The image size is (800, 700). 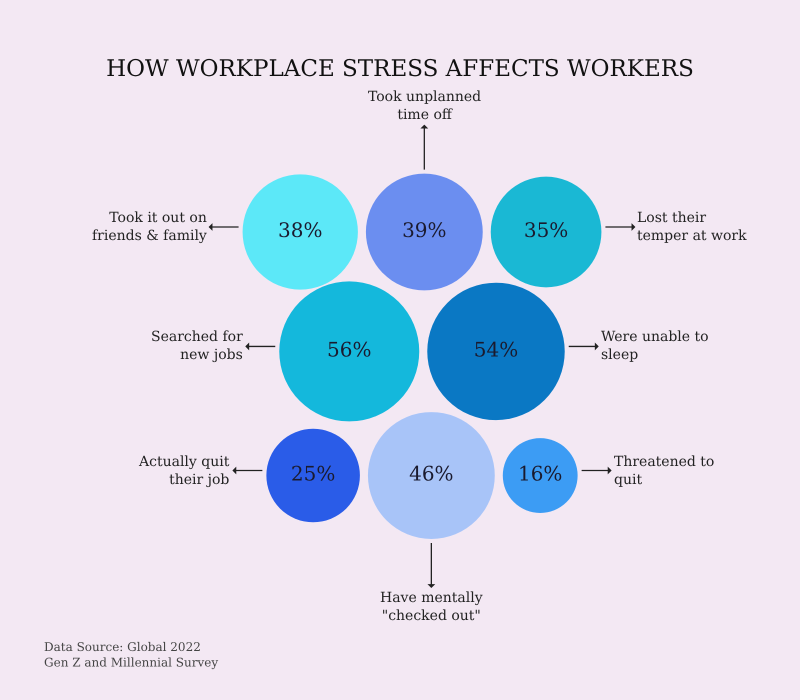 What do you see at coordinates (496, 349) in the screenshot?
I see `data-label: 54%` at bounding box center [496, 349].